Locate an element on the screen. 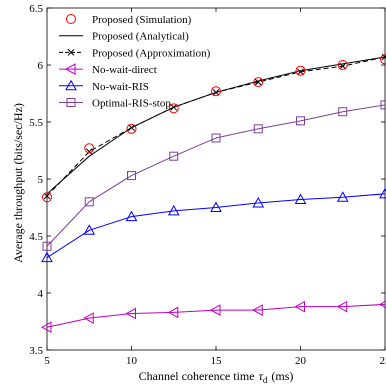  series-line is located at coordinates (216, 315).